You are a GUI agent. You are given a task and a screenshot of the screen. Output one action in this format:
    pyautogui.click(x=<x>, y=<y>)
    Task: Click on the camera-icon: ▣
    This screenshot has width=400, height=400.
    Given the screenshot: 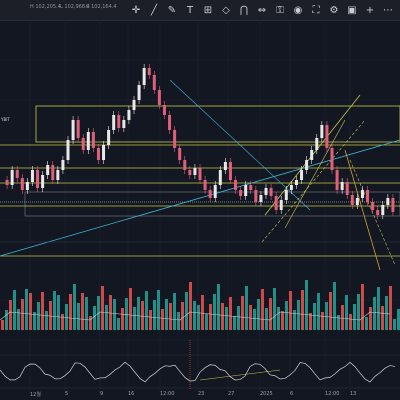 What is the action you would take?
    pyautogui.click(x=352, y=10)
    